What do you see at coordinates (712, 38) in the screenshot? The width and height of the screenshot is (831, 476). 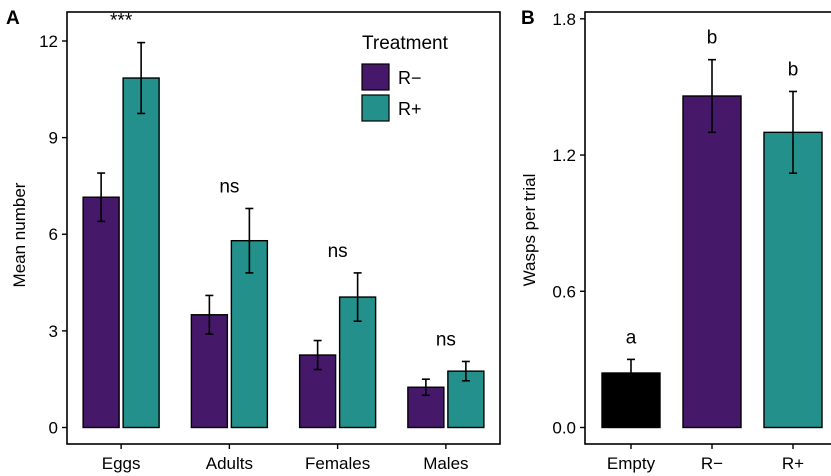 I see `group-letter-b-1: b` at bounding box center [712, 38].